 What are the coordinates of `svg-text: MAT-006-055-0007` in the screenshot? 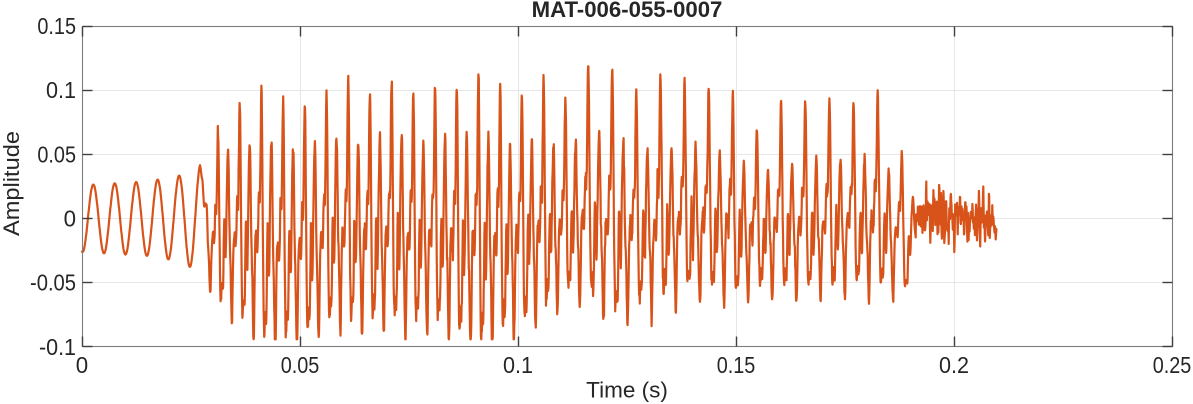 It's located at (627, 11).